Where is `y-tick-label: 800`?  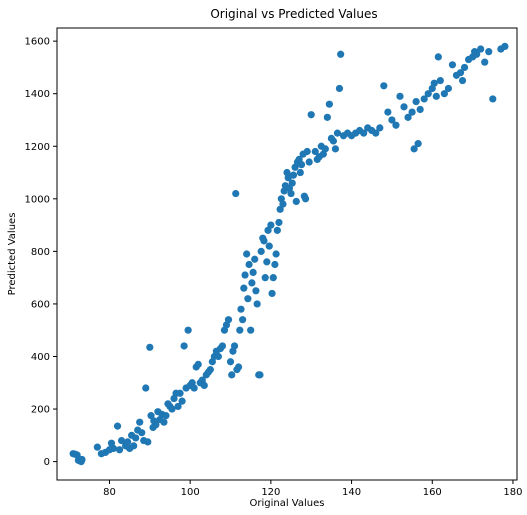 y-tick-label: 800 is located at coordinates (40, 252).